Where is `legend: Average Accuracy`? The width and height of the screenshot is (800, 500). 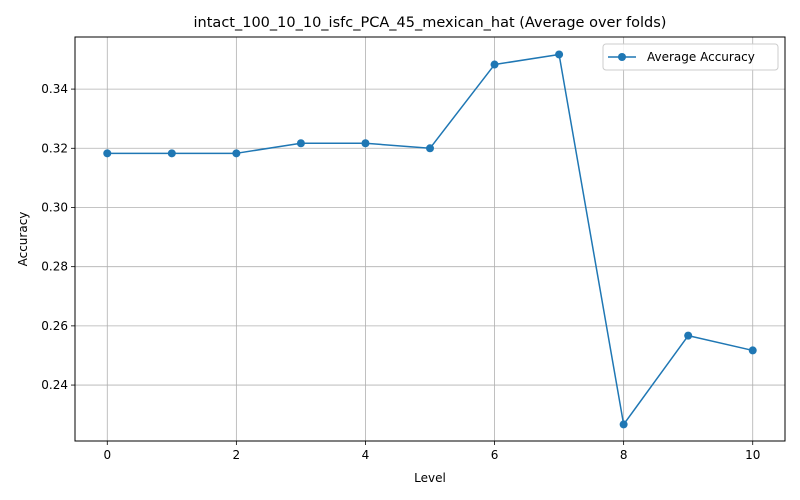 legend: Average Accuracy is located at coordinates (690, 57).